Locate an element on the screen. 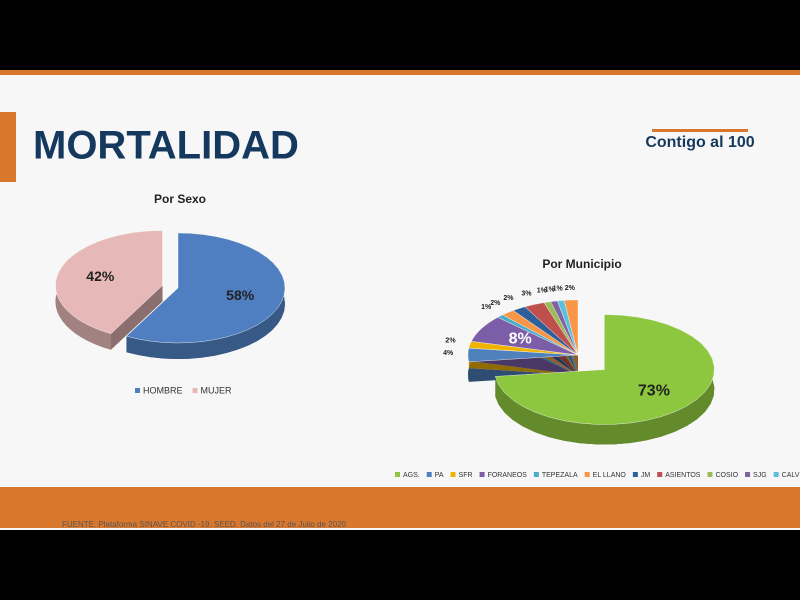 The width and height of the screenshot is (800, 600). title-marker is located at coordinates (8, 147).